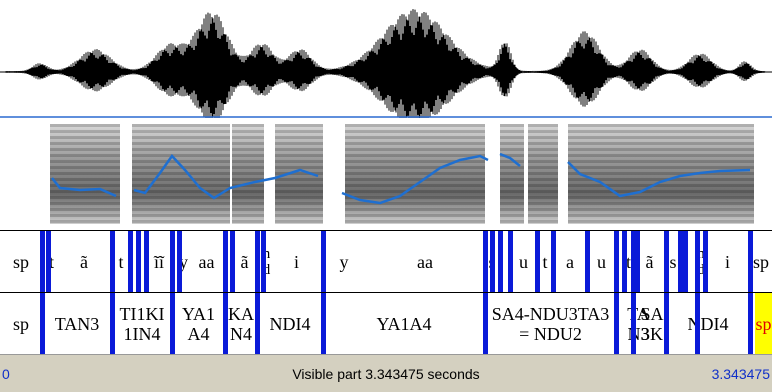 This screenshot has width=772, height=392. I want to click on interval-label: TAN3, so click(77, 323).